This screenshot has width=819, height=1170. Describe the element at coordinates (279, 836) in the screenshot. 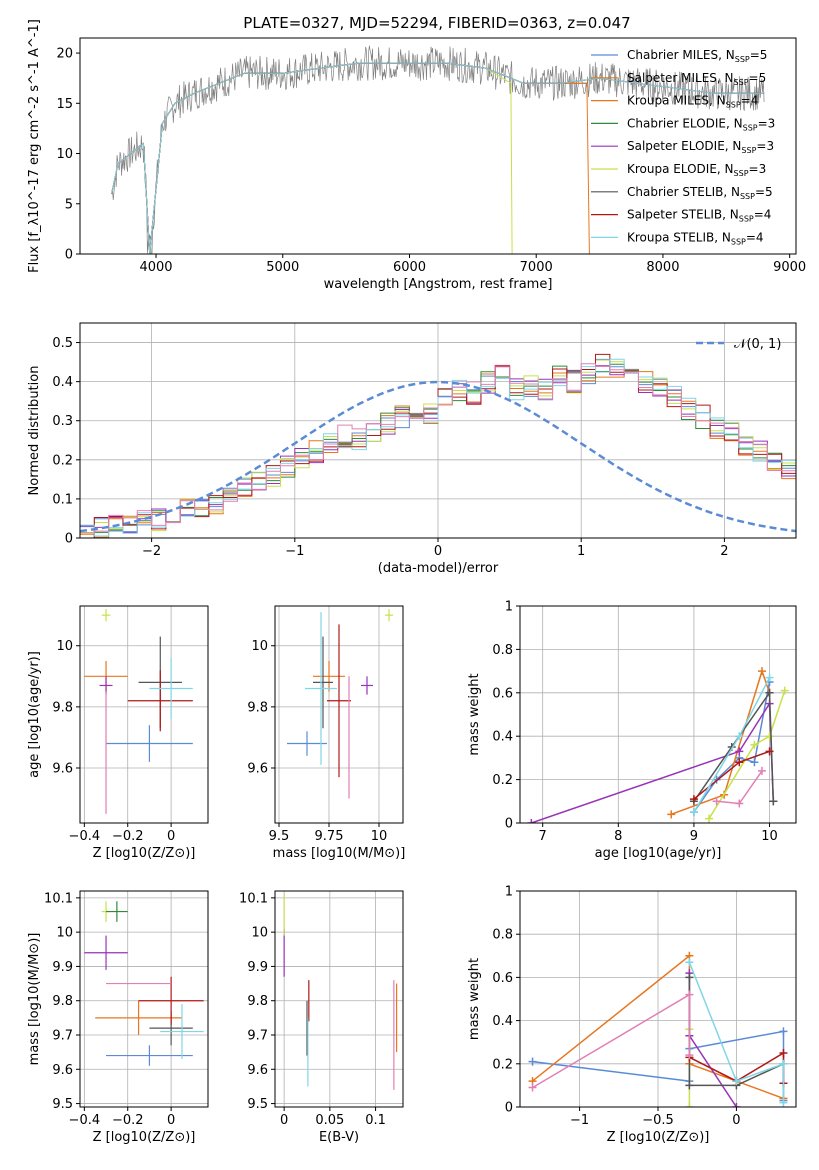

I see `x-tick-label: 9.5` at that location.